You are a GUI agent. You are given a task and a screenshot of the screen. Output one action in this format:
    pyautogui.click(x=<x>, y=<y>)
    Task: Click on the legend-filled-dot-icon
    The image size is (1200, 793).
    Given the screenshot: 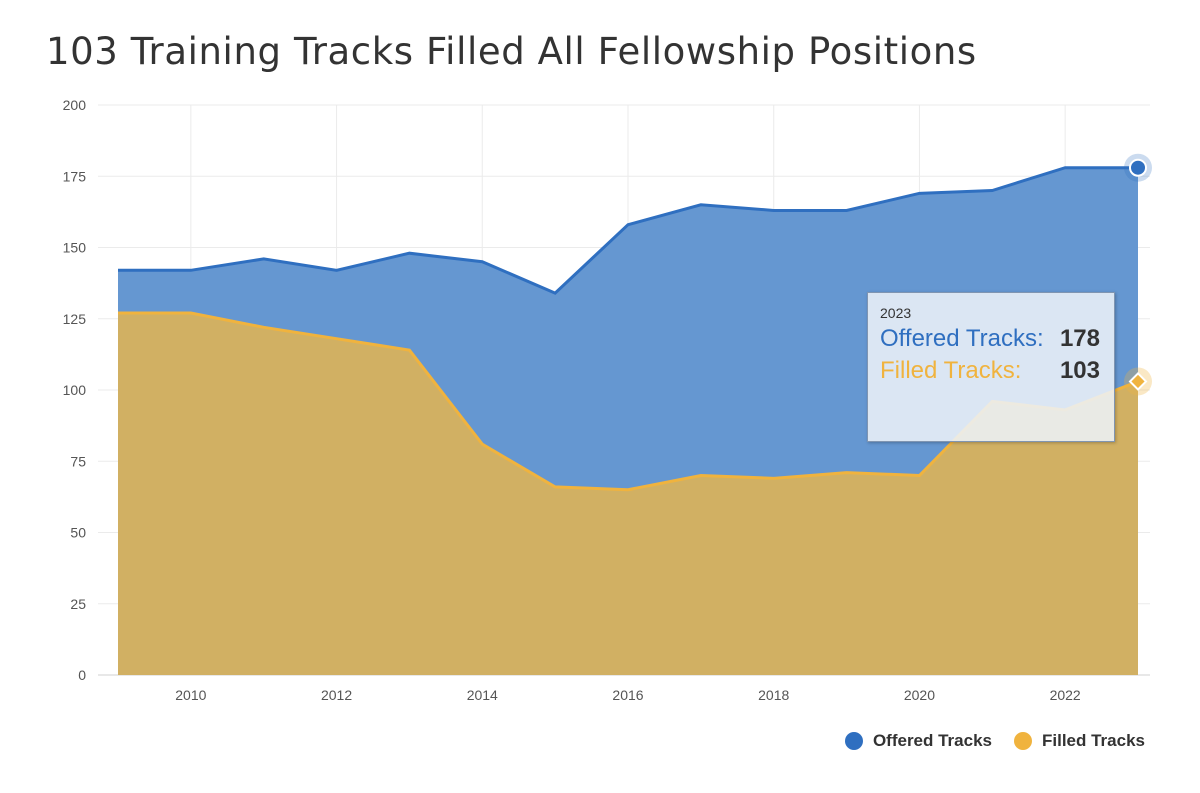 What is the action you would take?
    pyautogui.click(x=1023, y=741)
    